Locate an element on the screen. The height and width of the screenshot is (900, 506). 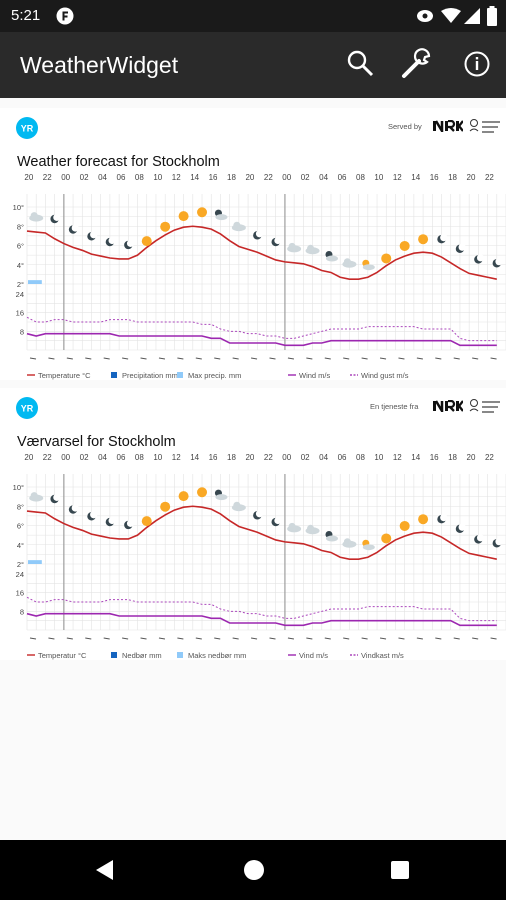
info-icon is located at coordinates (477, 64).